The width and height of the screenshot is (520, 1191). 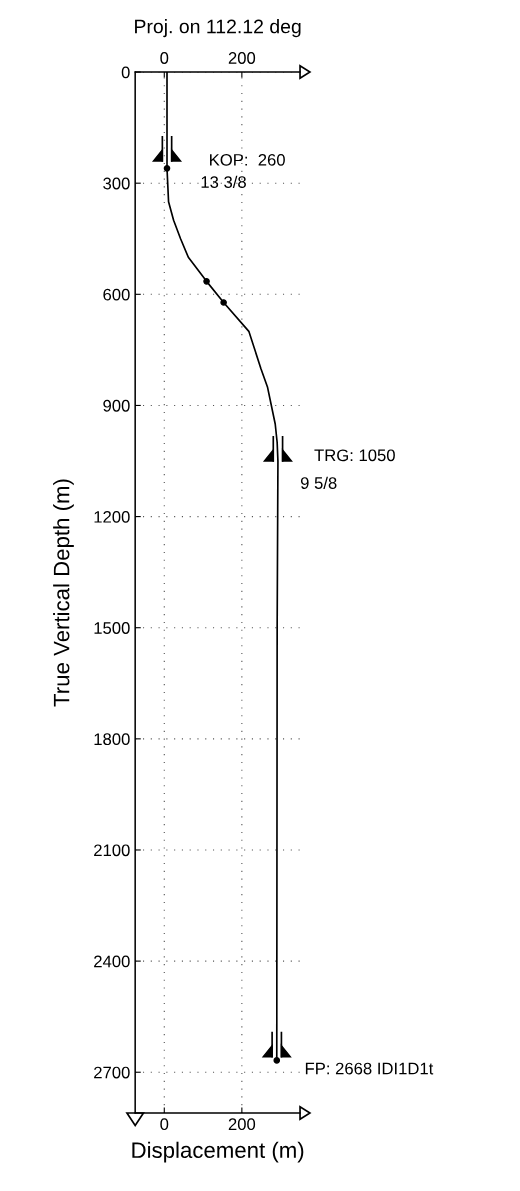 What do you see at coordinates (112, 850) in the screenshot?
I see `y-tick-label: 2100` at bounding box center [112, 850].